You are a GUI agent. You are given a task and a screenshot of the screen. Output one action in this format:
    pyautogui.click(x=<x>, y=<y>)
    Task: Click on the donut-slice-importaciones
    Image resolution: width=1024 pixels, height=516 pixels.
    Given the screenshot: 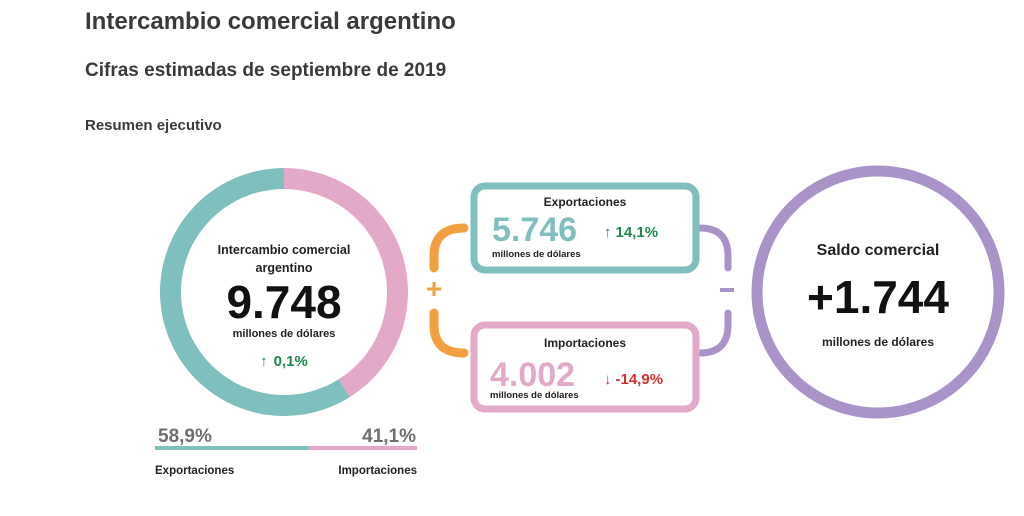 What is the action you would take?
    pyautogui.click(x=346, y=283)
    